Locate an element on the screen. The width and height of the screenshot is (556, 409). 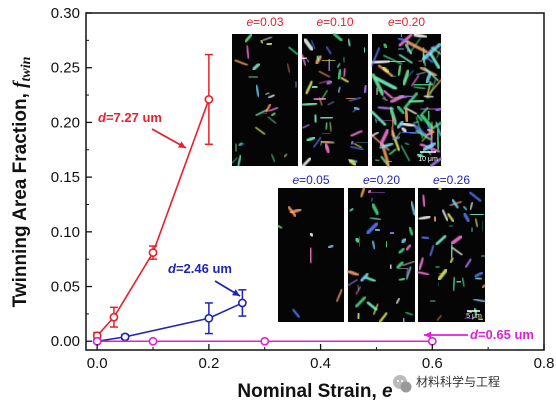
y-tick-label: 0.25 is located at coordinates (65, 68).